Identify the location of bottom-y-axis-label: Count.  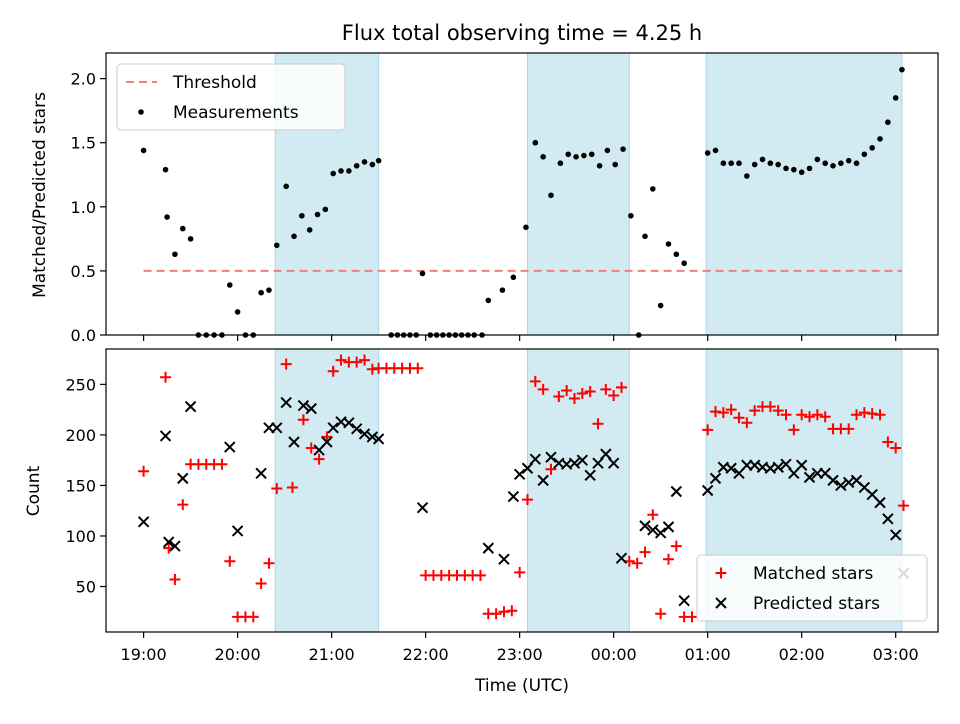
(34, 490).